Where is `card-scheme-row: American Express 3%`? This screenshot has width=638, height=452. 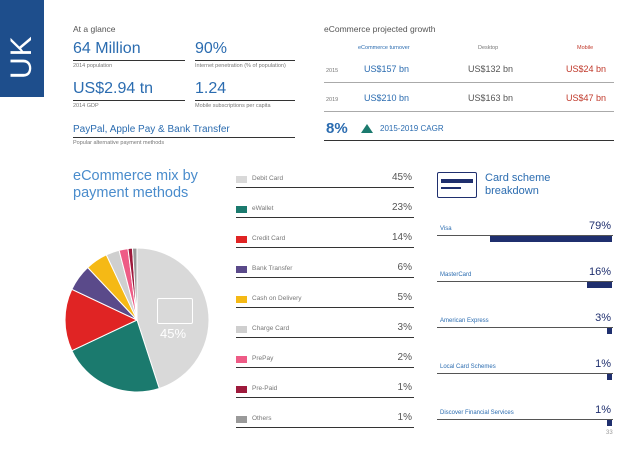
card-scheme-row: American Express 3% is located at coordinates (525, 320).